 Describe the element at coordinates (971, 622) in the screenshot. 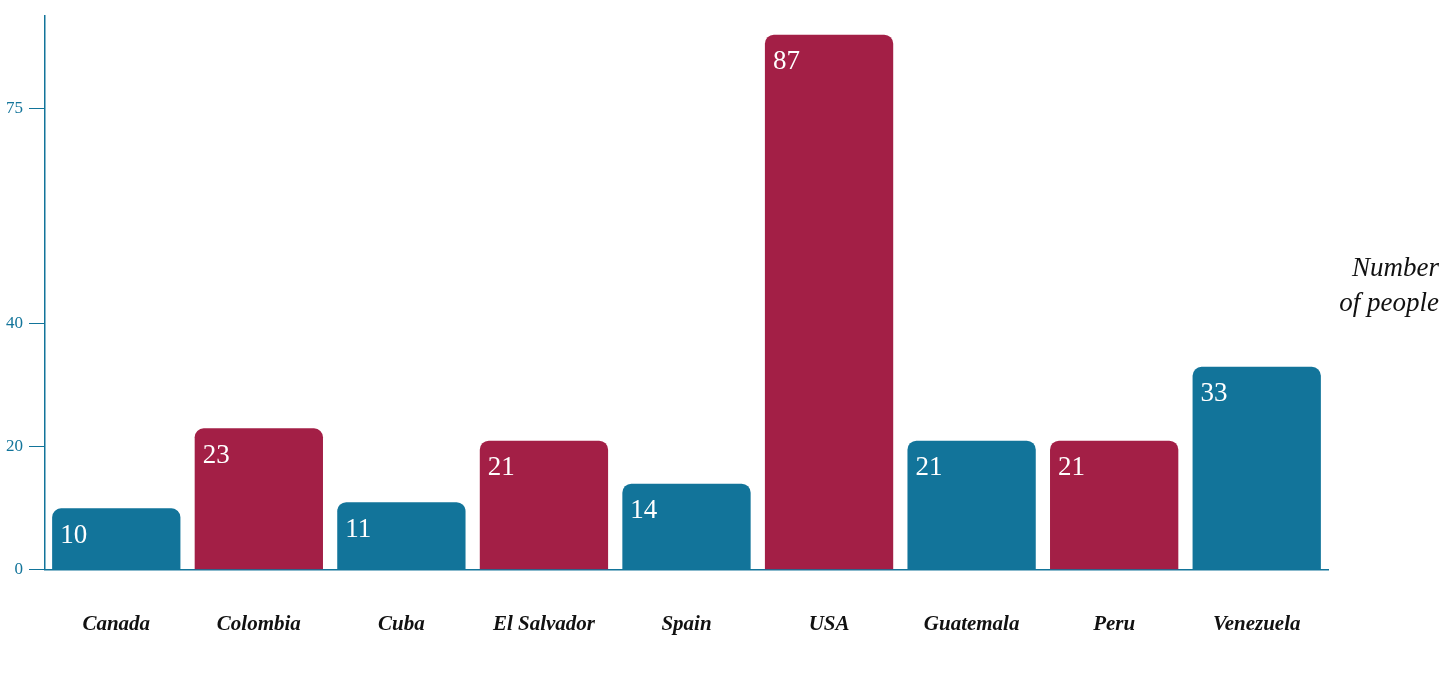

I see `x-tick-label: Guatemala` at that location.